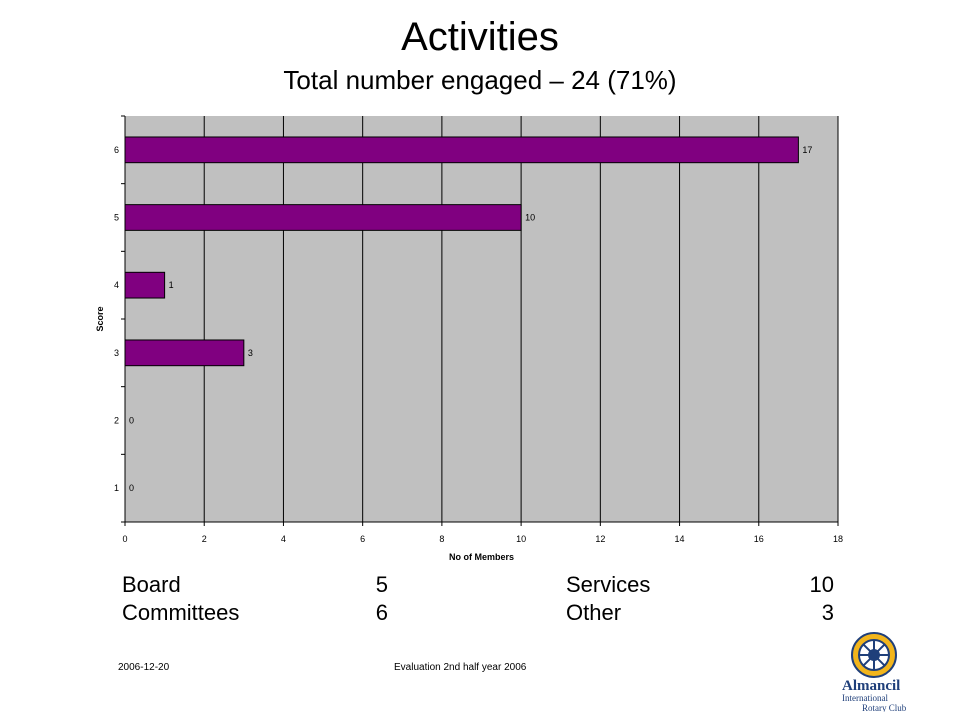  I want to click on x-tick-label: 4, so click(283, 539).